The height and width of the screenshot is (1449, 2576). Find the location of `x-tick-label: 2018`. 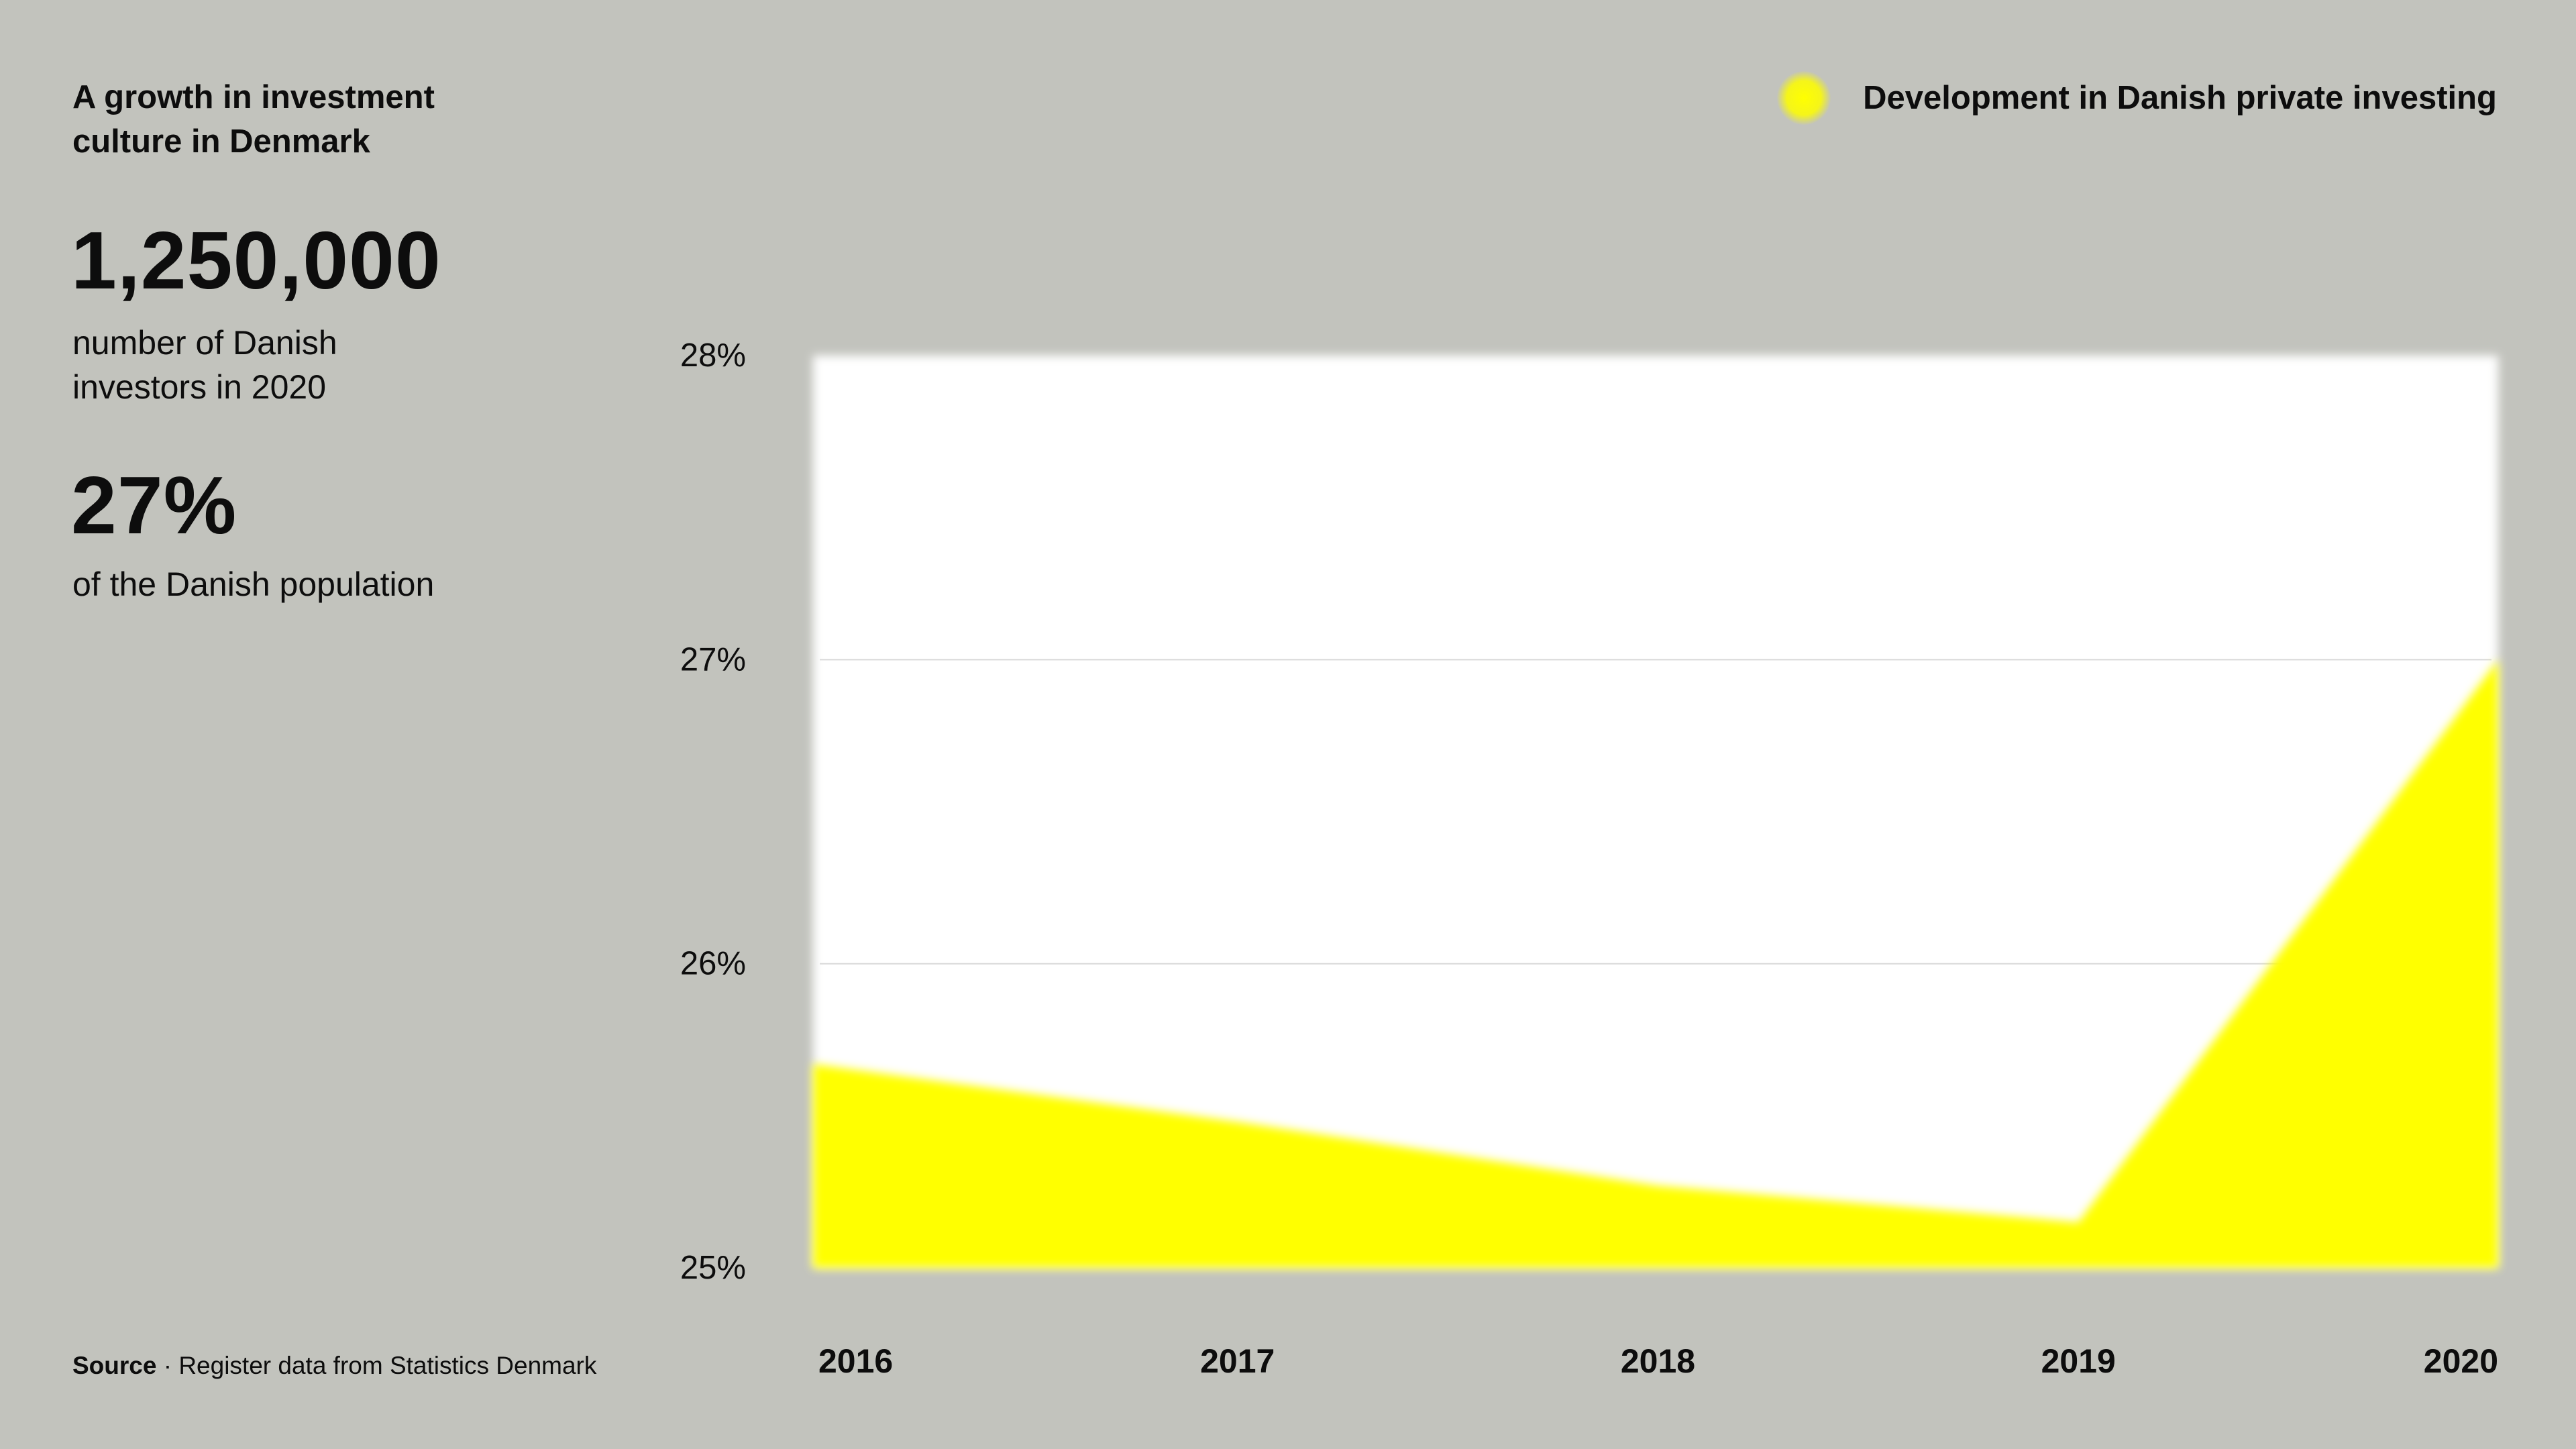

x-tick-label: 2018 is located at coordinates (1658, 1361).